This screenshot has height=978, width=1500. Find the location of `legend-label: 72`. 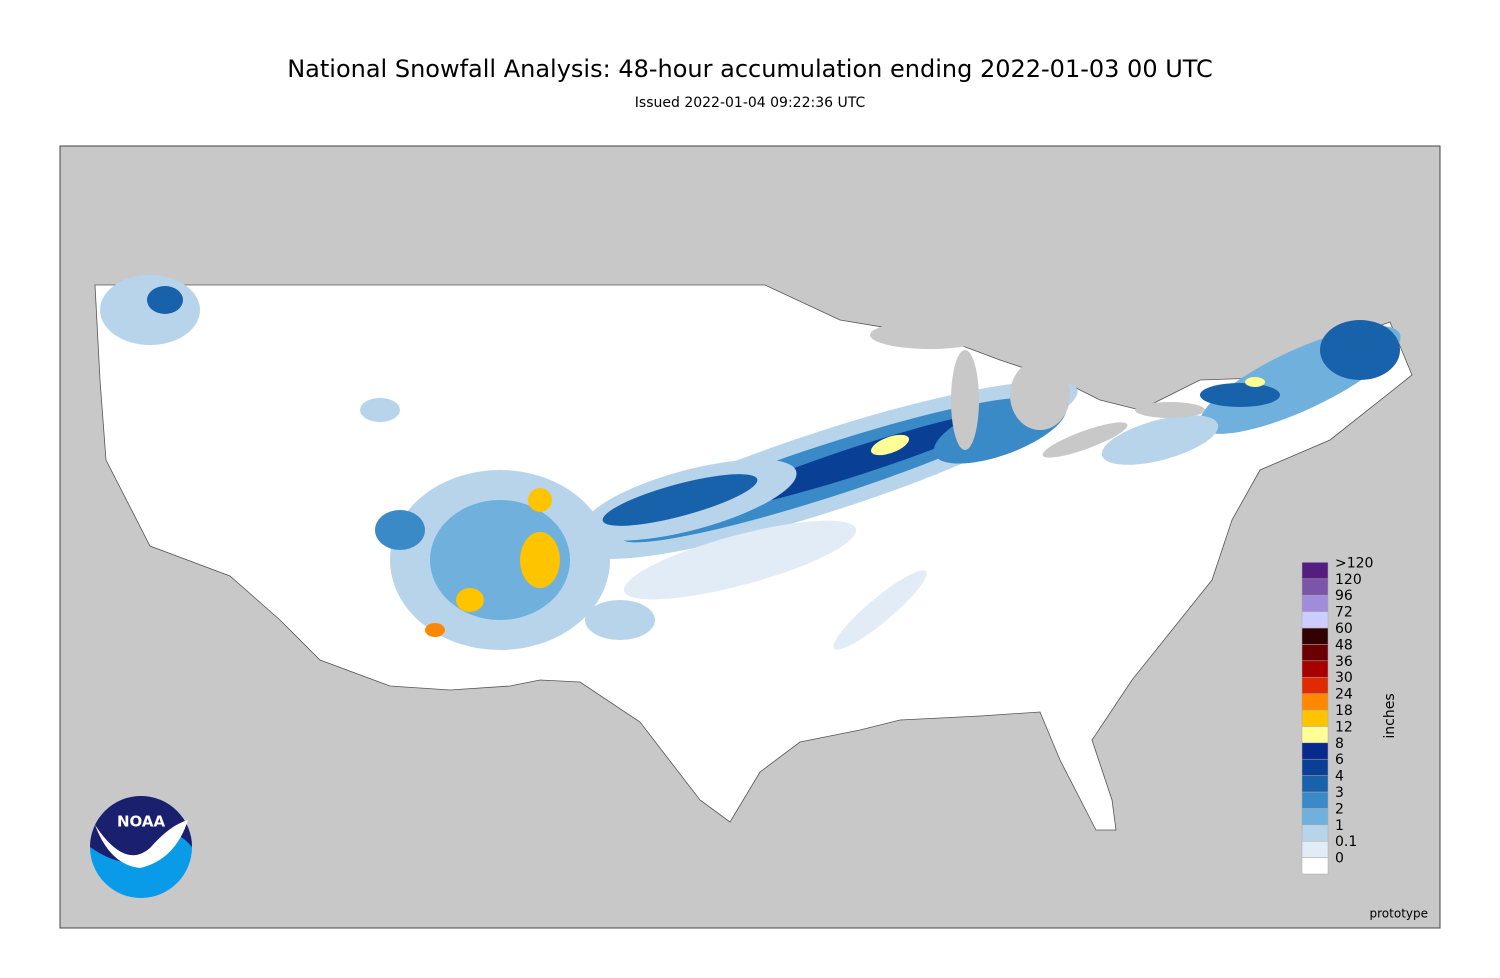

legend-label: 72 is located at coordinates (1344, 613).